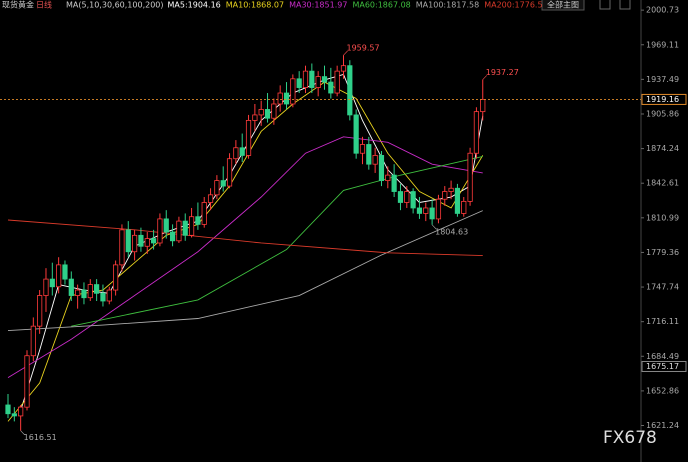  Describe the element at coordinates (194, 5) in the screenshot. I see `legend-entry: MA5:1904.16` at that location.